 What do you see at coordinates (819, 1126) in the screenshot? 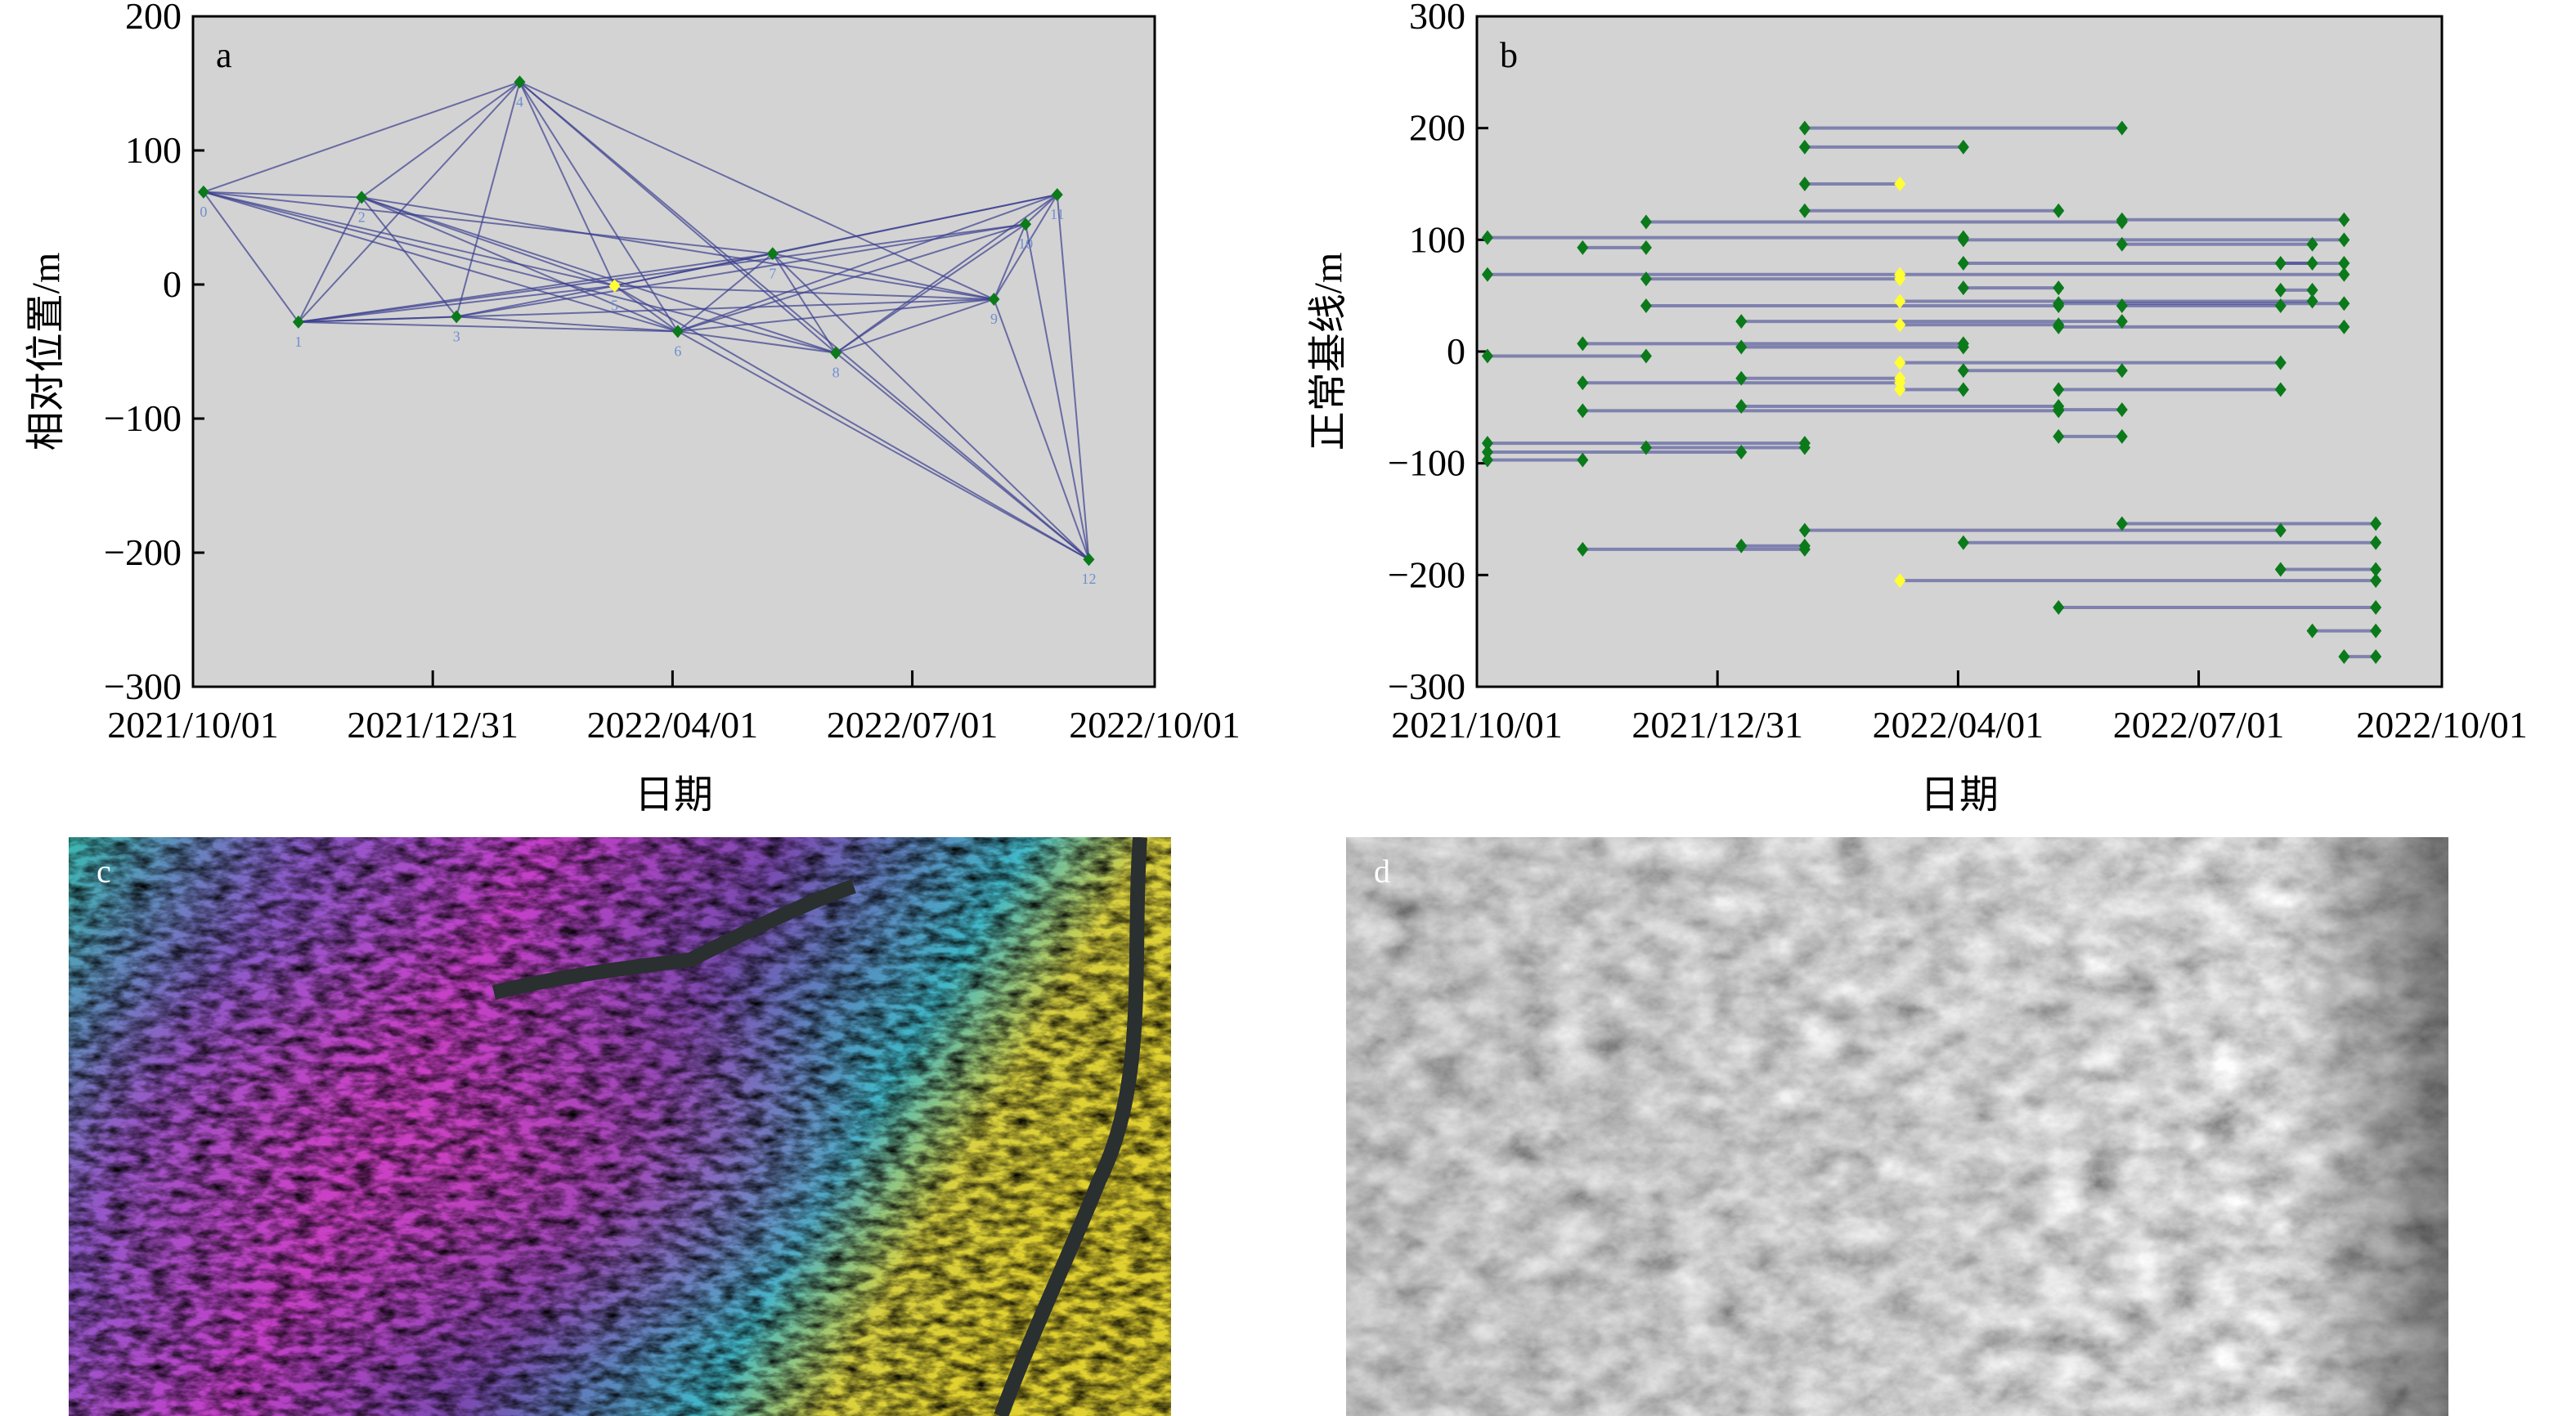
I see `river-shape` at bounding box center [819, 1126].